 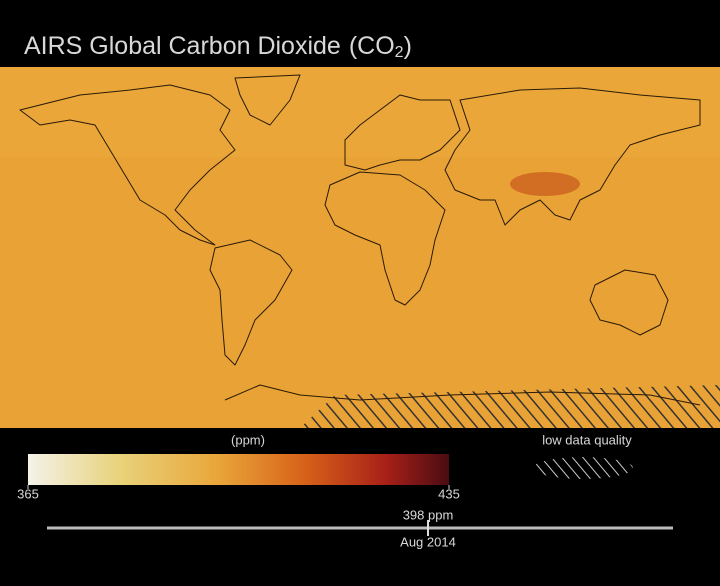 I want to click on low-quality-label: low data quality, so click(x=587, y=439).